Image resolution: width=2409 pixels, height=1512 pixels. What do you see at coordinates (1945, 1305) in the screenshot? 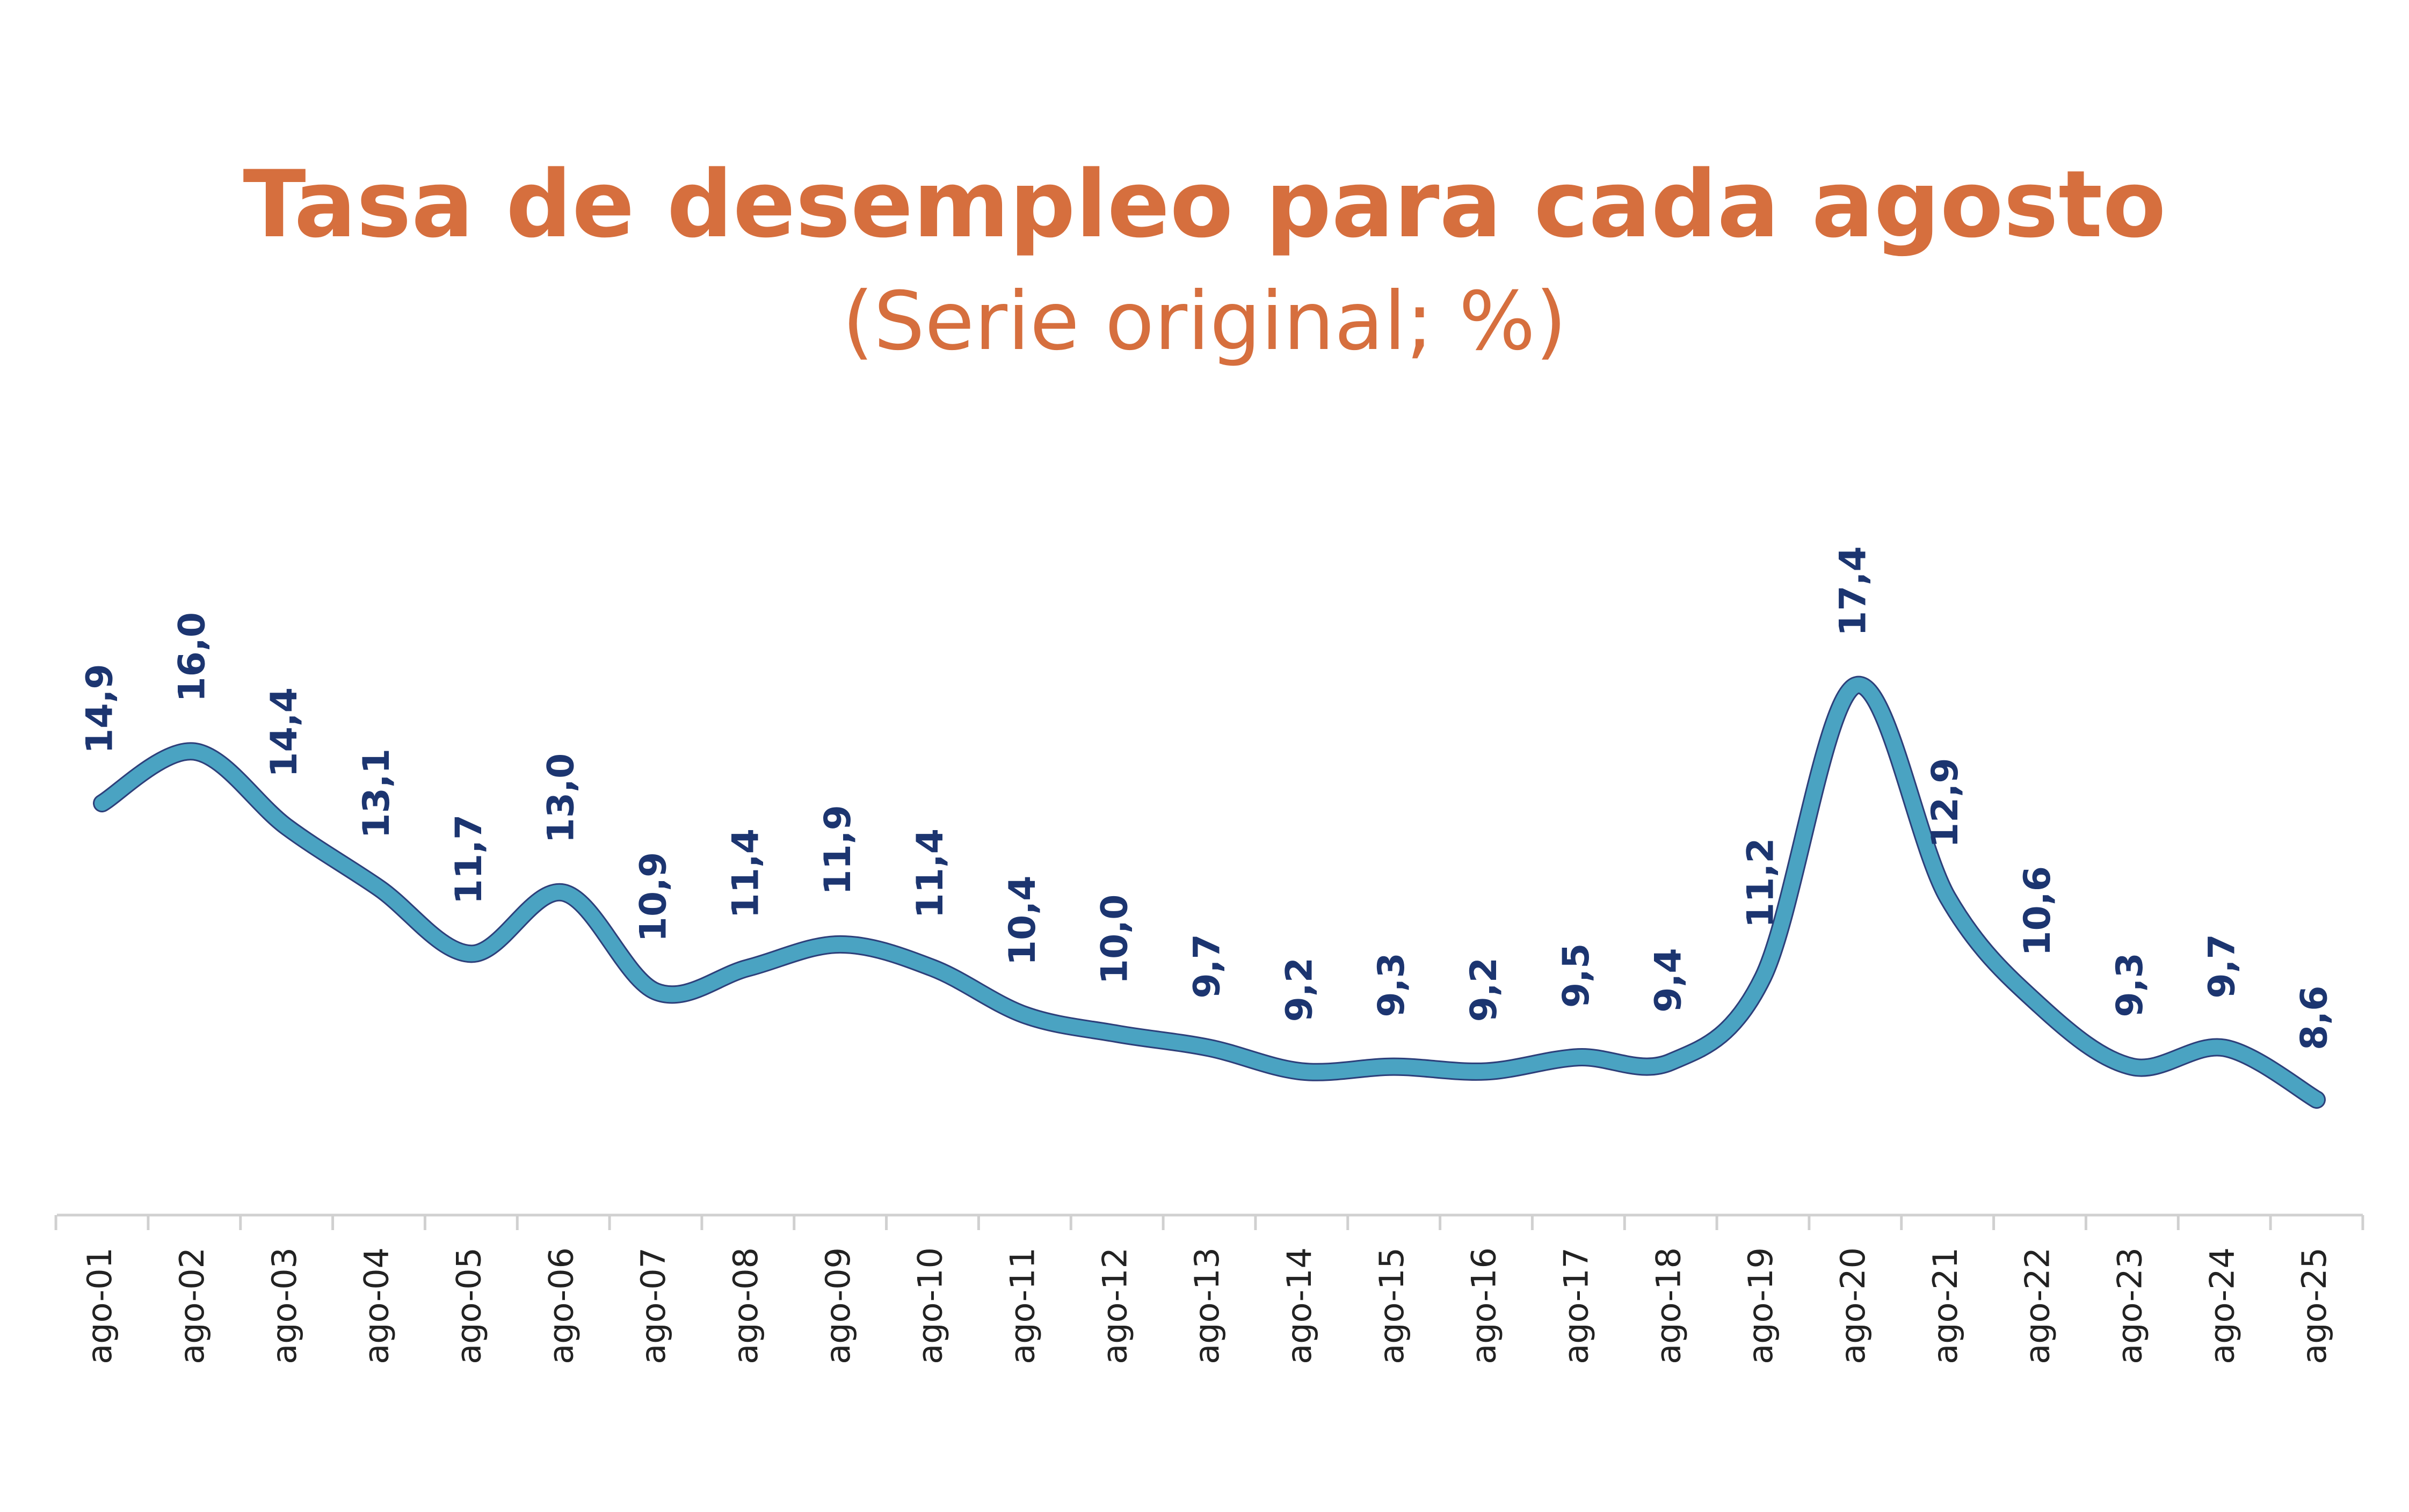
I see `x-tick-label: ago-21` at bounding box center [1945, 1305].